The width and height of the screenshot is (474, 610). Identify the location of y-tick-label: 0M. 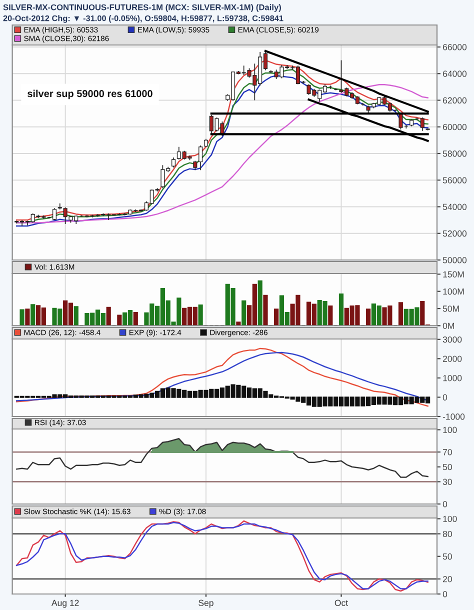
(448, 325).